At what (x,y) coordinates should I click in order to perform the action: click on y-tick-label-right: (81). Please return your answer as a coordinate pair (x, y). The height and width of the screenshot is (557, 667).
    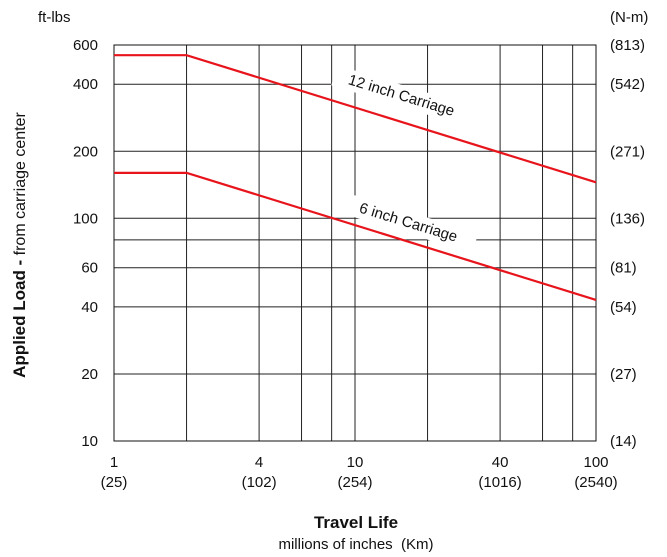
    Looking at the image, I should click on (623, 268).